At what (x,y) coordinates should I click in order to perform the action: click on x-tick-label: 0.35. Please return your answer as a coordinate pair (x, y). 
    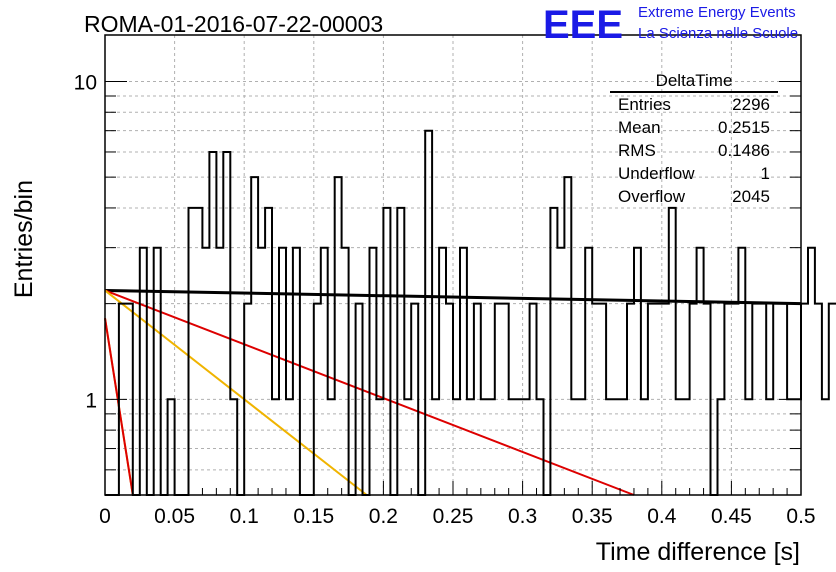
    Looking at the image, I should click on (592, 516).